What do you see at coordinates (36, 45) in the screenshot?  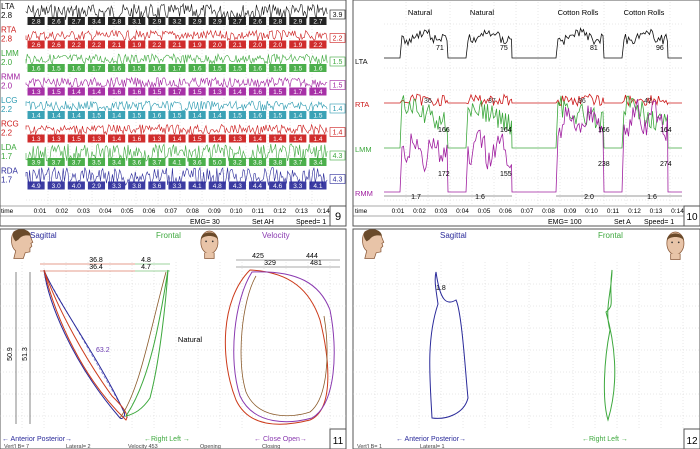 I see `channel-rta-cell-value: 2.6` at bounding box center [36, 45].